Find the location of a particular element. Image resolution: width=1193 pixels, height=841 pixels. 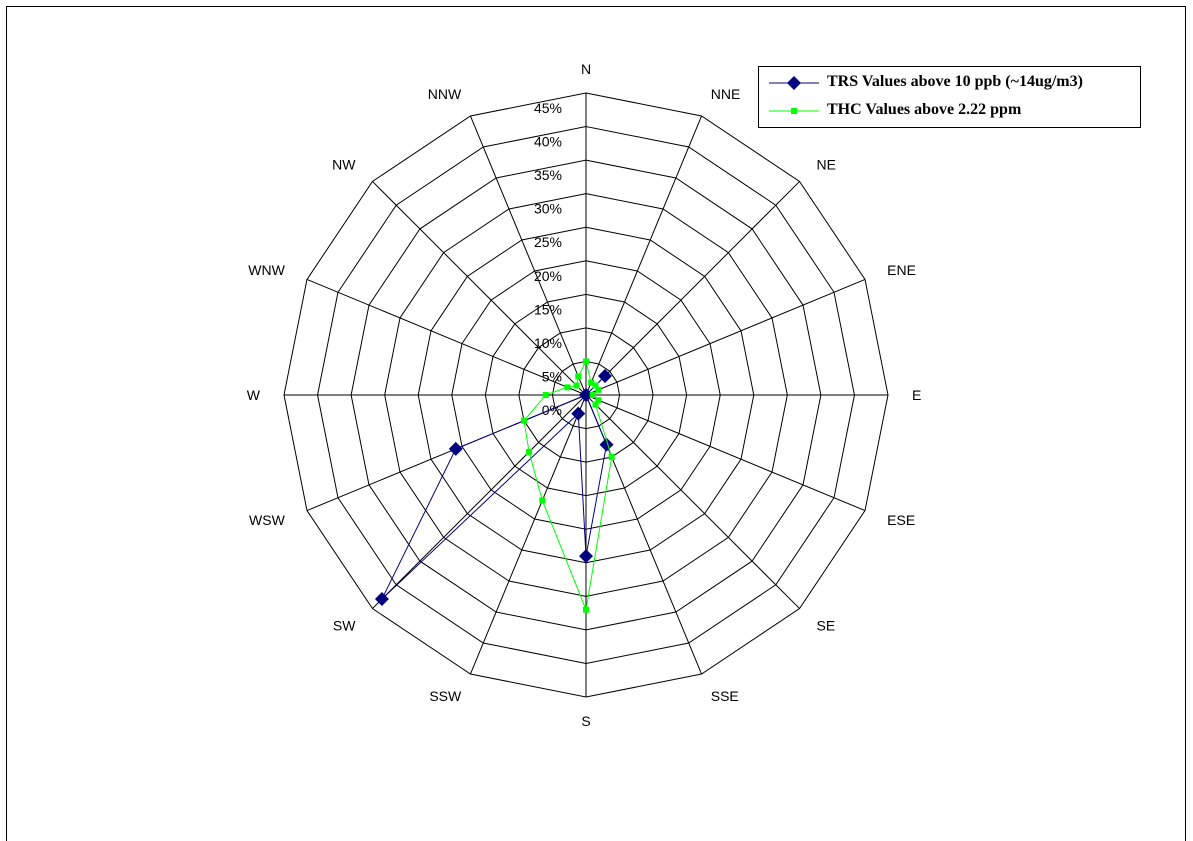

legend-swatch-thc is located at coordinates (794, 111).